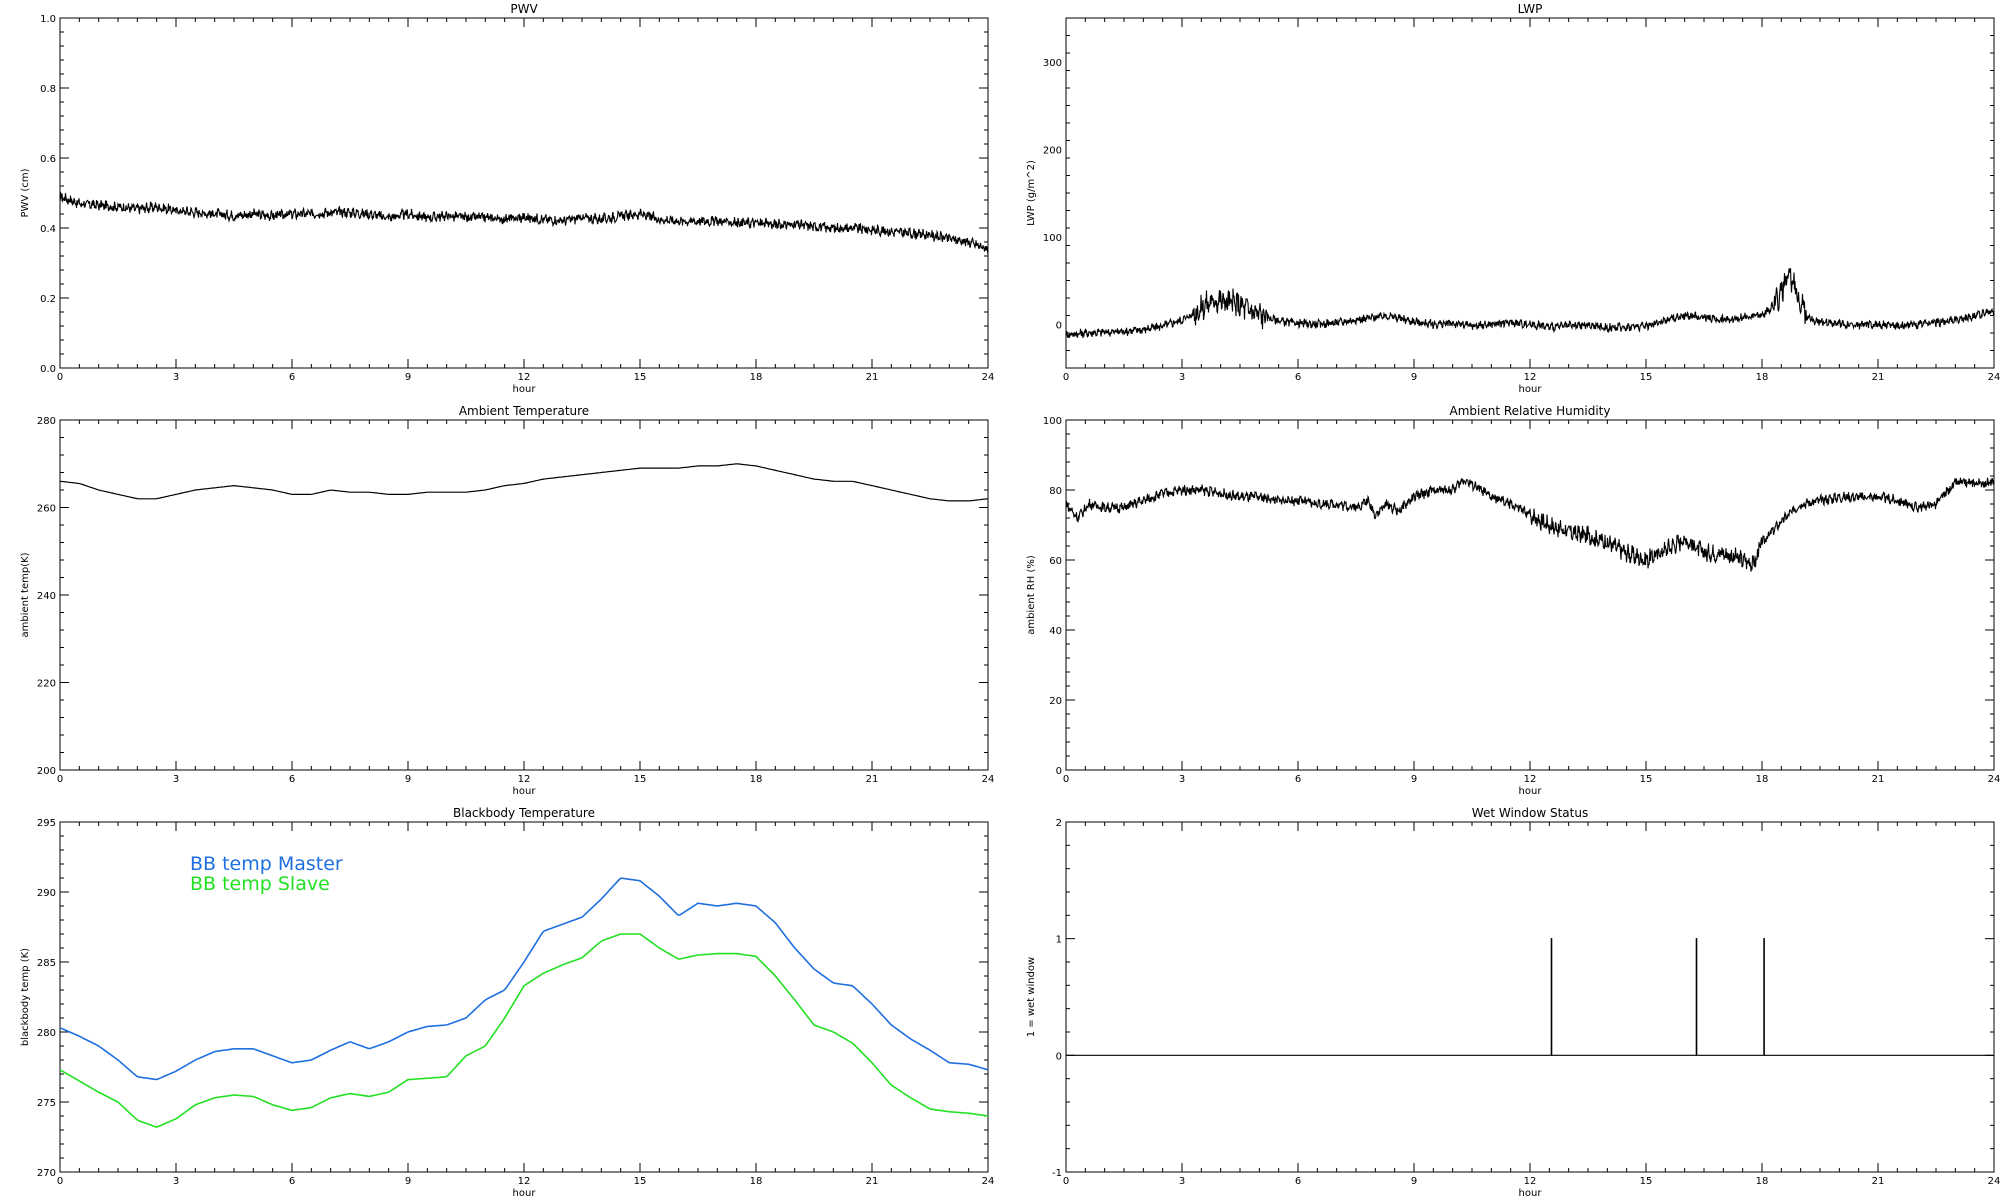 Image resolution: width=2000 pixels, height=1200 pixels. Describe the element at coordinates (48, 159) in the screenshot. I see `y-tick-label: 0.6` at that location.